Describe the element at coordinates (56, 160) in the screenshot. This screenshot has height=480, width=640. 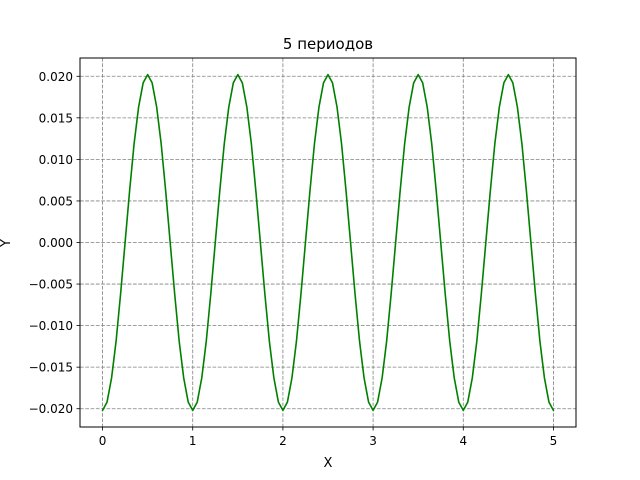
I see `y-tick-label: 0.010` at that location.